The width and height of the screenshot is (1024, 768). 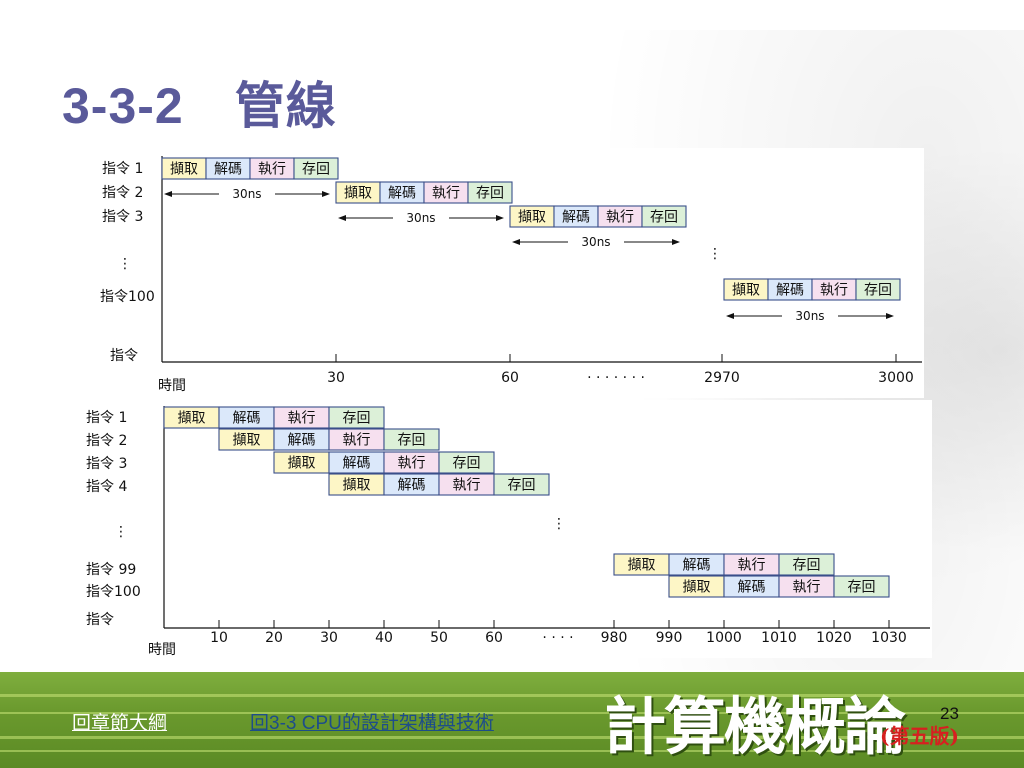 I want to click on instr-99-stage-fetch: 擷取, so click(x=641, y=564).